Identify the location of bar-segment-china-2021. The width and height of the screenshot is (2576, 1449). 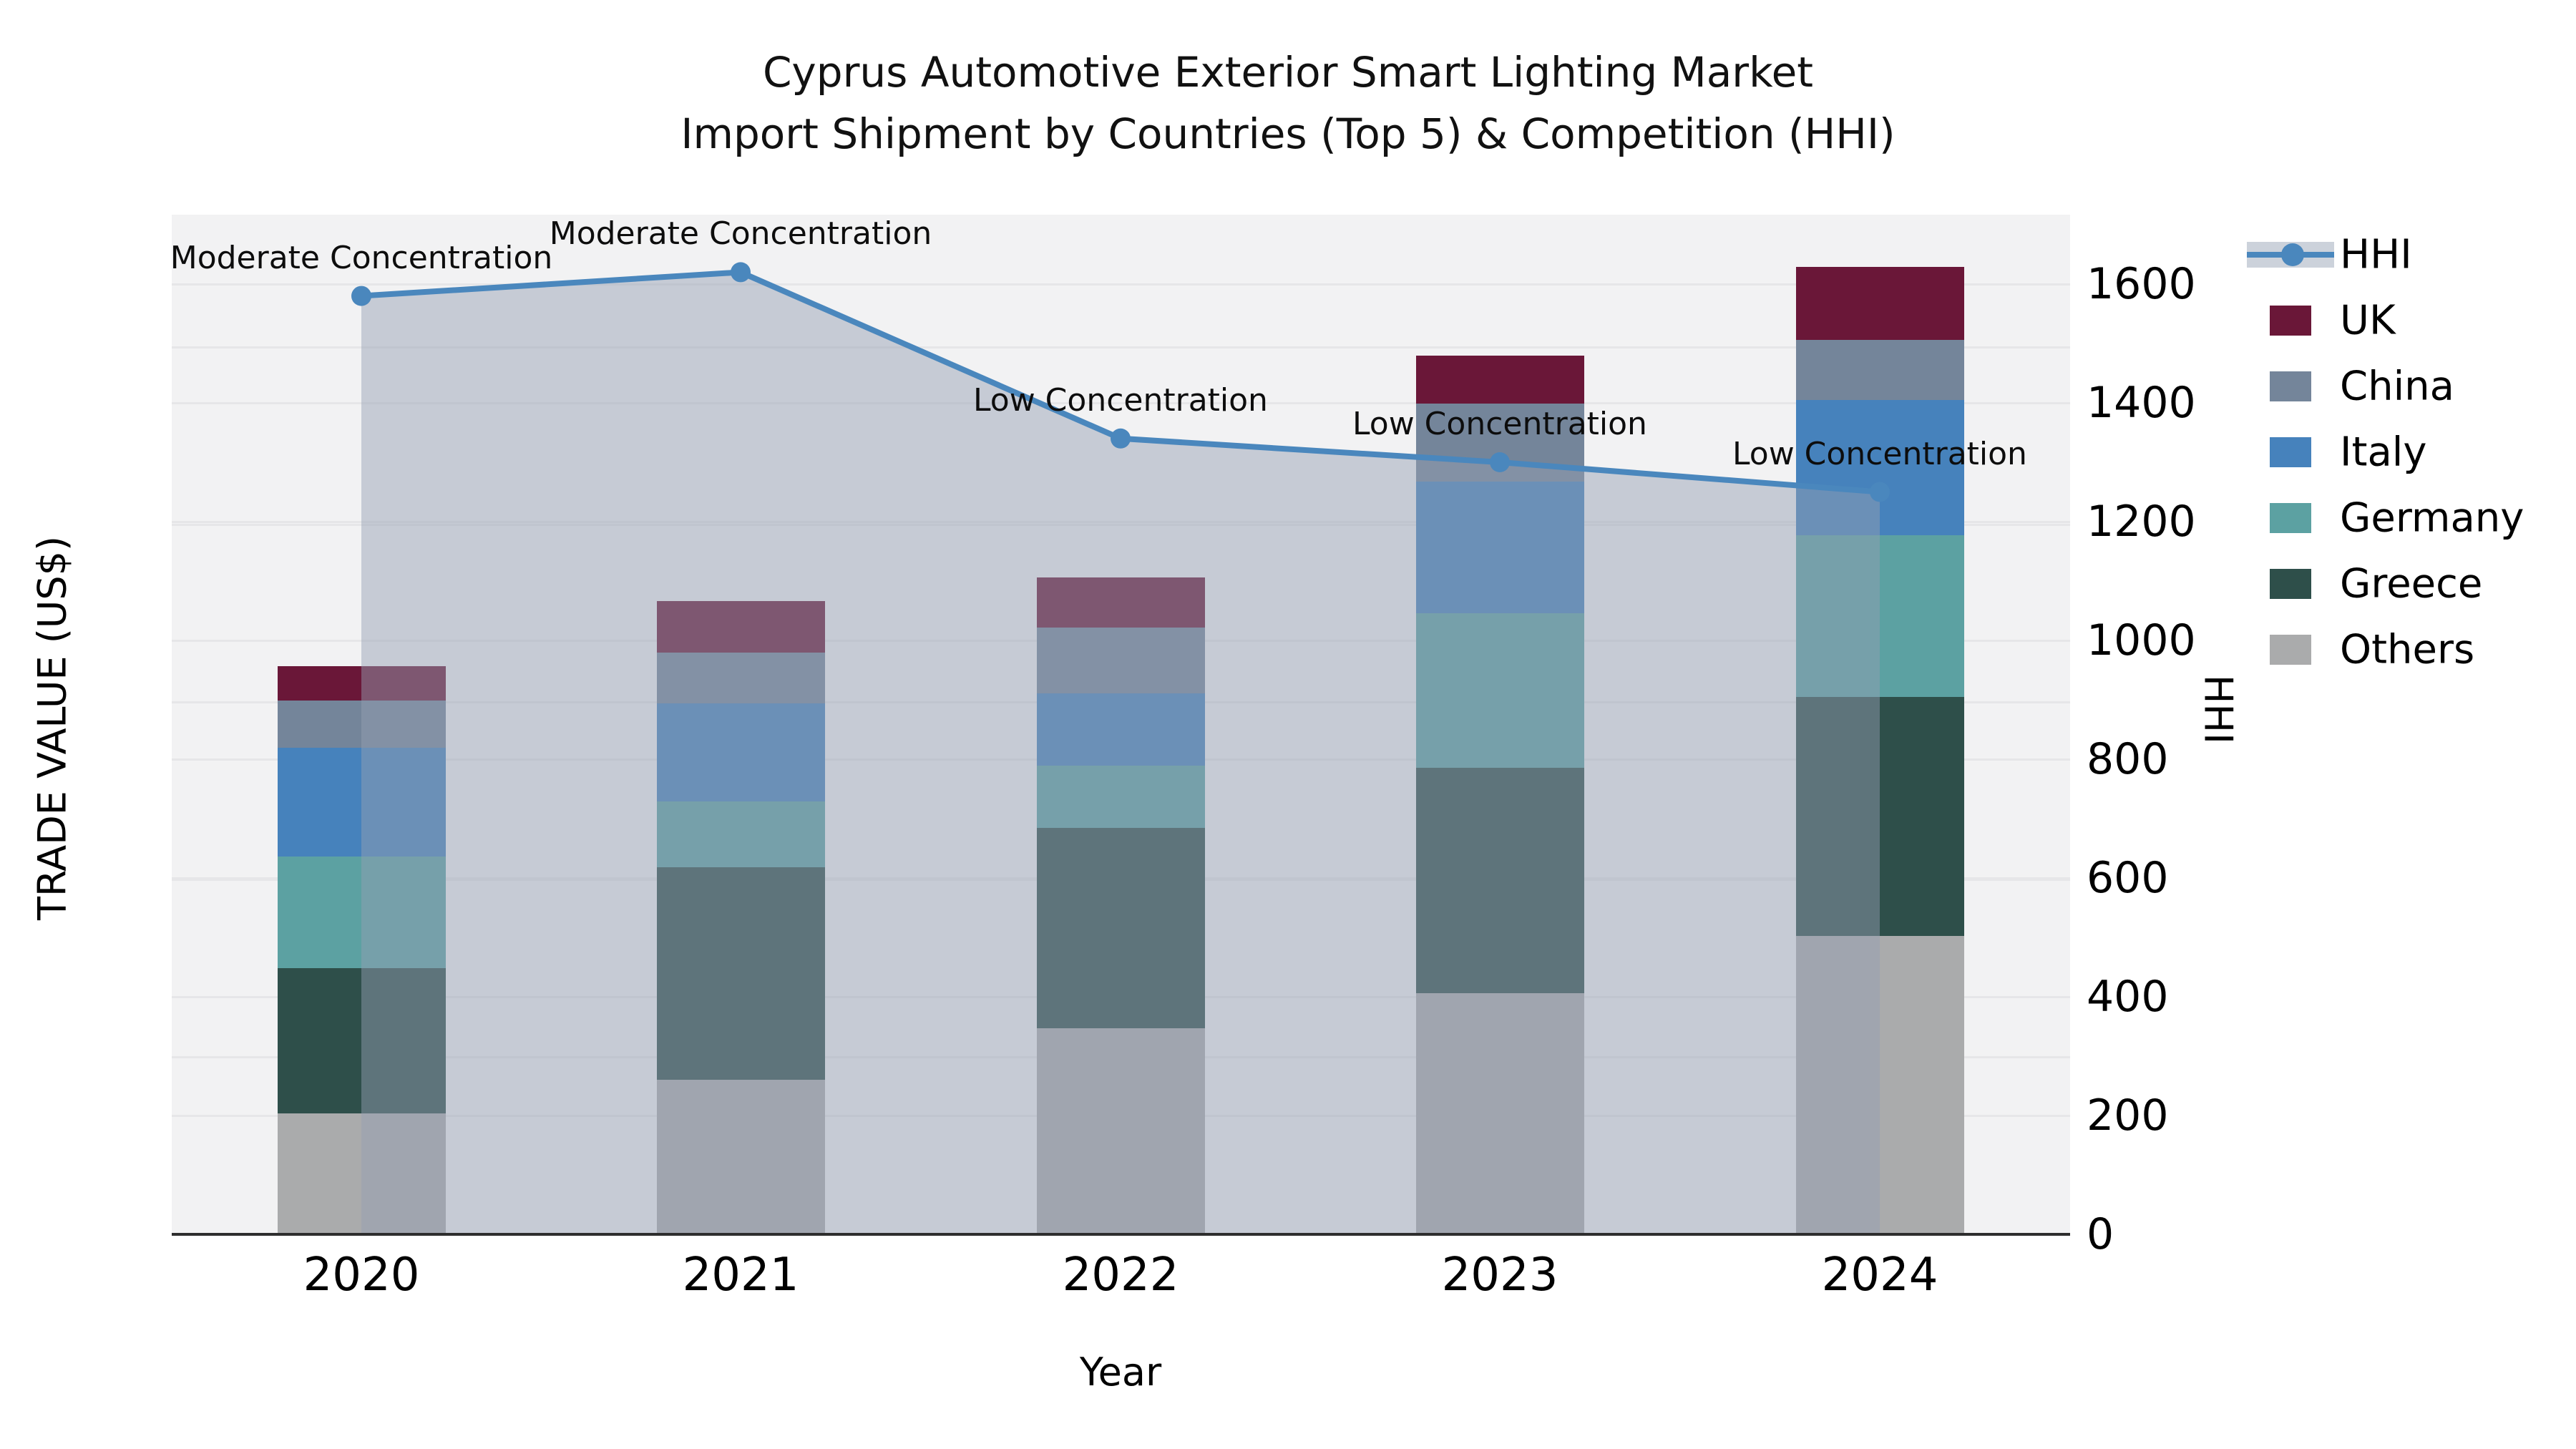
(740, 678).